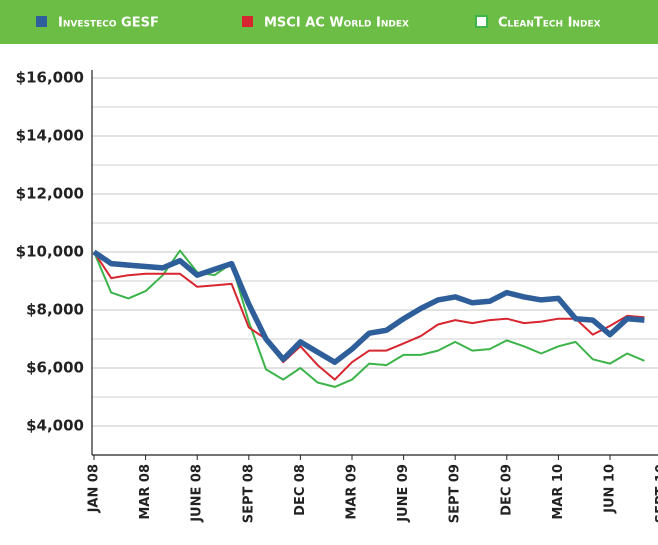 This screenshot has width=658, height=545. Describe the element at coordinates (50, 78) in the screenshot. I see `y-tick-label: $16,000` at that location.